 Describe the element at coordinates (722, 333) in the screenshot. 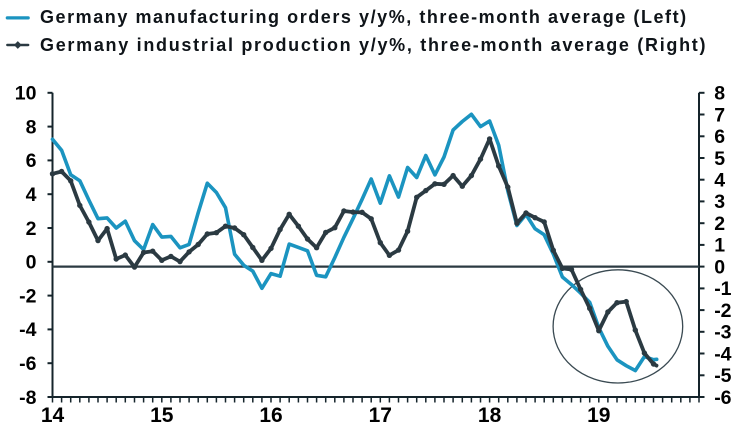

I see `svg-text: -3` at that location.